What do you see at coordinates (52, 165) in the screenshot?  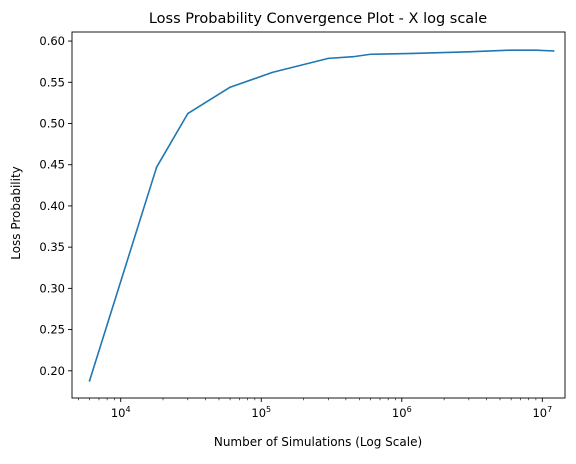 I see `y-tick-label: 0.45` at bounding box center [52, 165].